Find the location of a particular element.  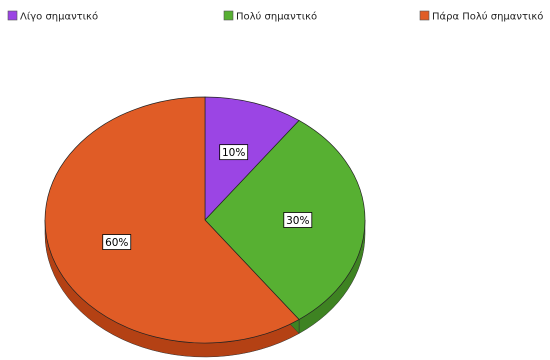

legend-item: Λίγο σημαντικό is located at coordinates (52, 16).